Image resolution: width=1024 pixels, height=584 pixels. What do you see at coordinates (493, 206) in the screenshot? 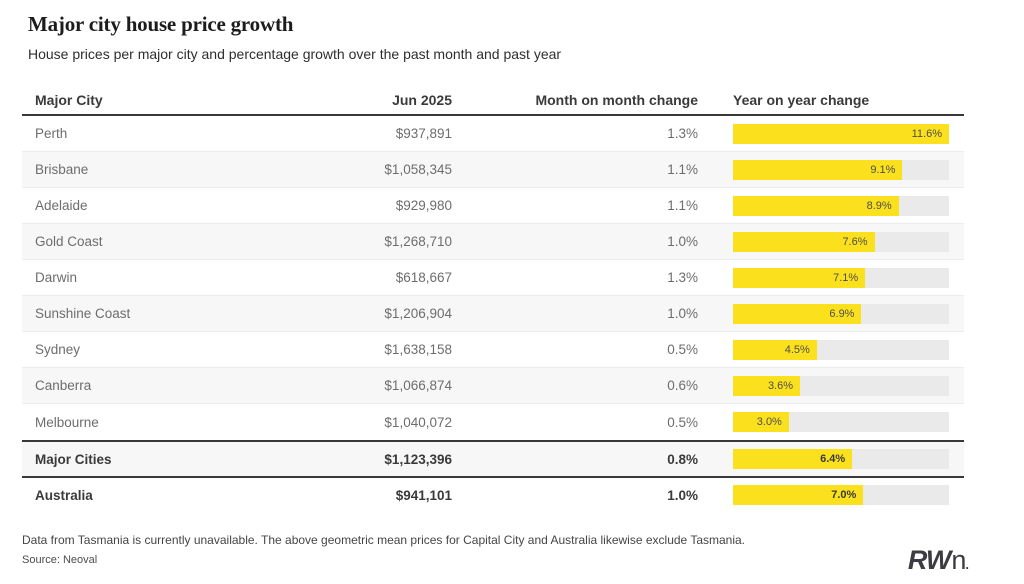
I see `table-row: Adelaide $929,980 1.1% 8.9%` at bounding box center [493, 206].